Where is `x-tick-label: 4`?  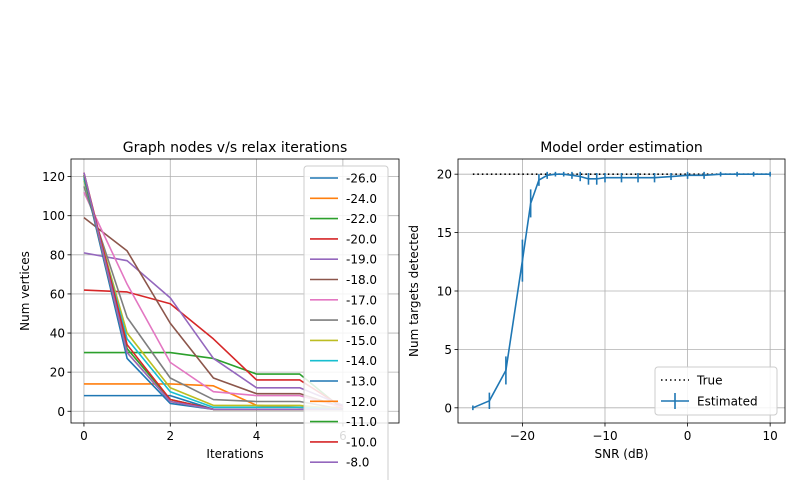 x-tick-label: 4 is located at coordinates (257, 436).